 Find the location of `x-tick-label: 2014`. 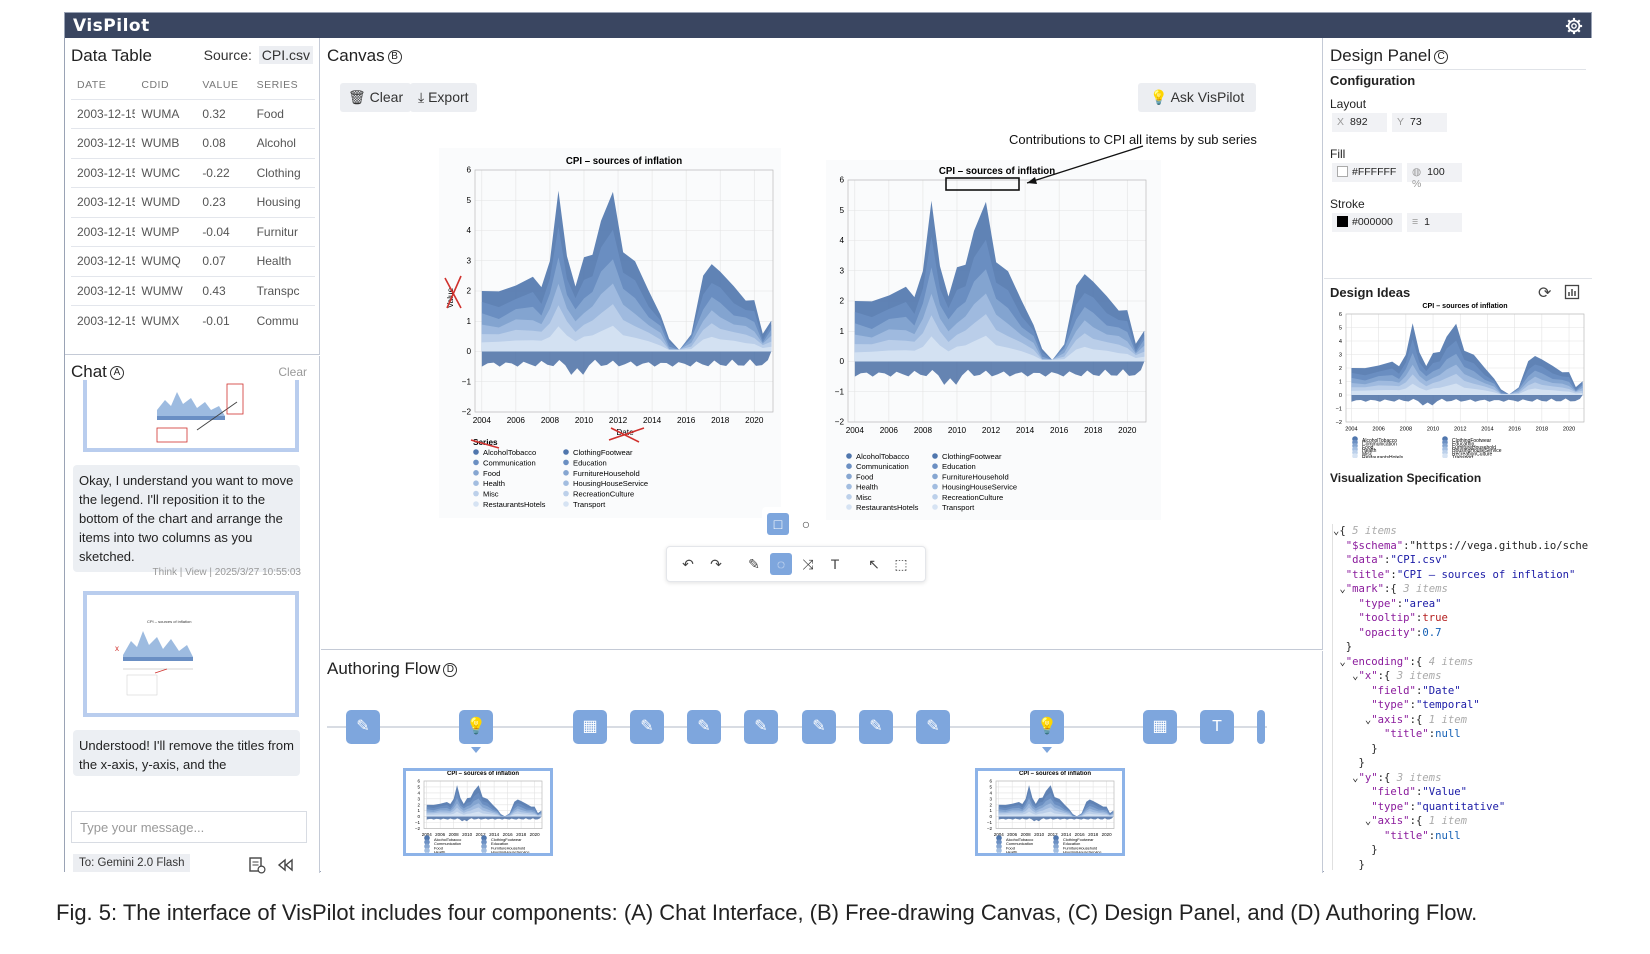

x-tick-label: 2014 is located at coordinates (1066, 834).